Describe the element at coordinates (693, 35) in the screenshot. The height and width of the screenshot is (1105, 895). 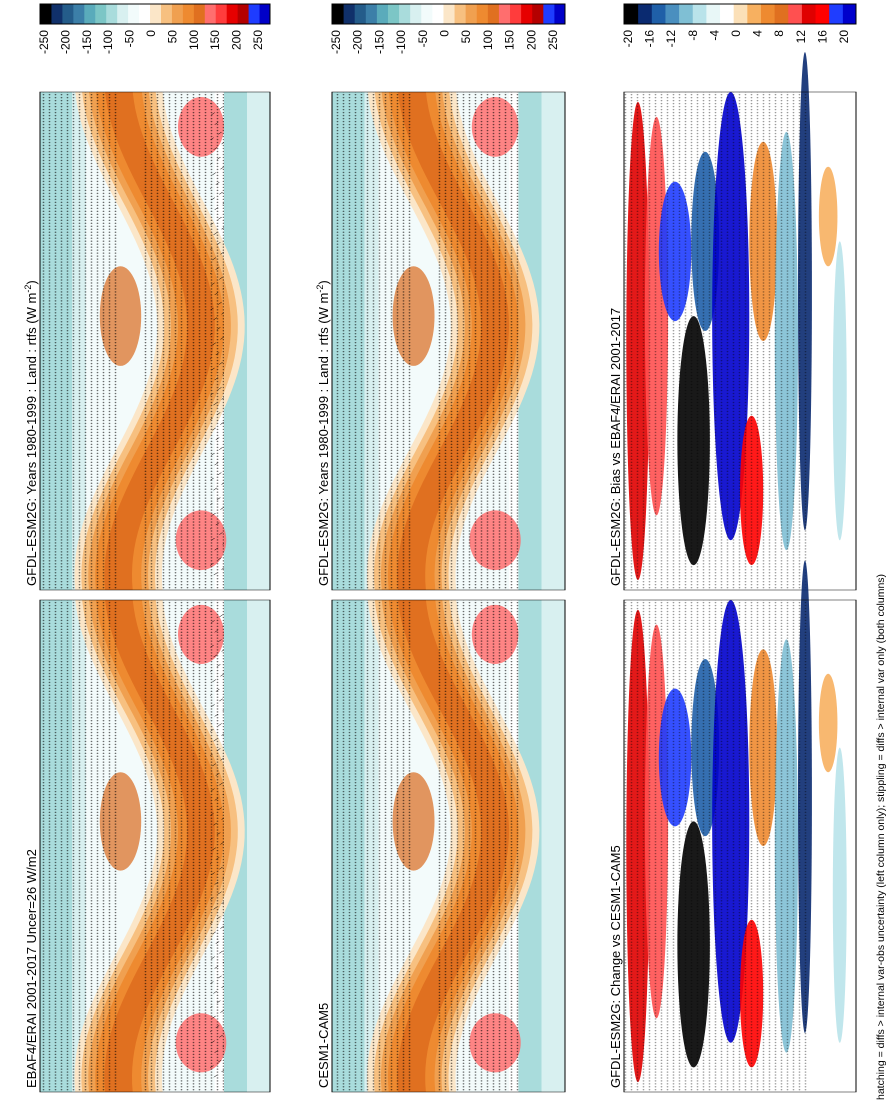
I see `colorbar-label: -8` at that location.